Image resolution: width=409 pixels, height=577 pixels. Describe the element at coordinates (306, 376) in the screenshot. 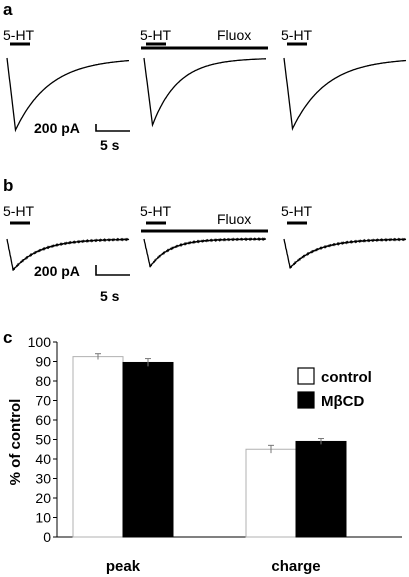

I see `legend-swatch-control` at that location.